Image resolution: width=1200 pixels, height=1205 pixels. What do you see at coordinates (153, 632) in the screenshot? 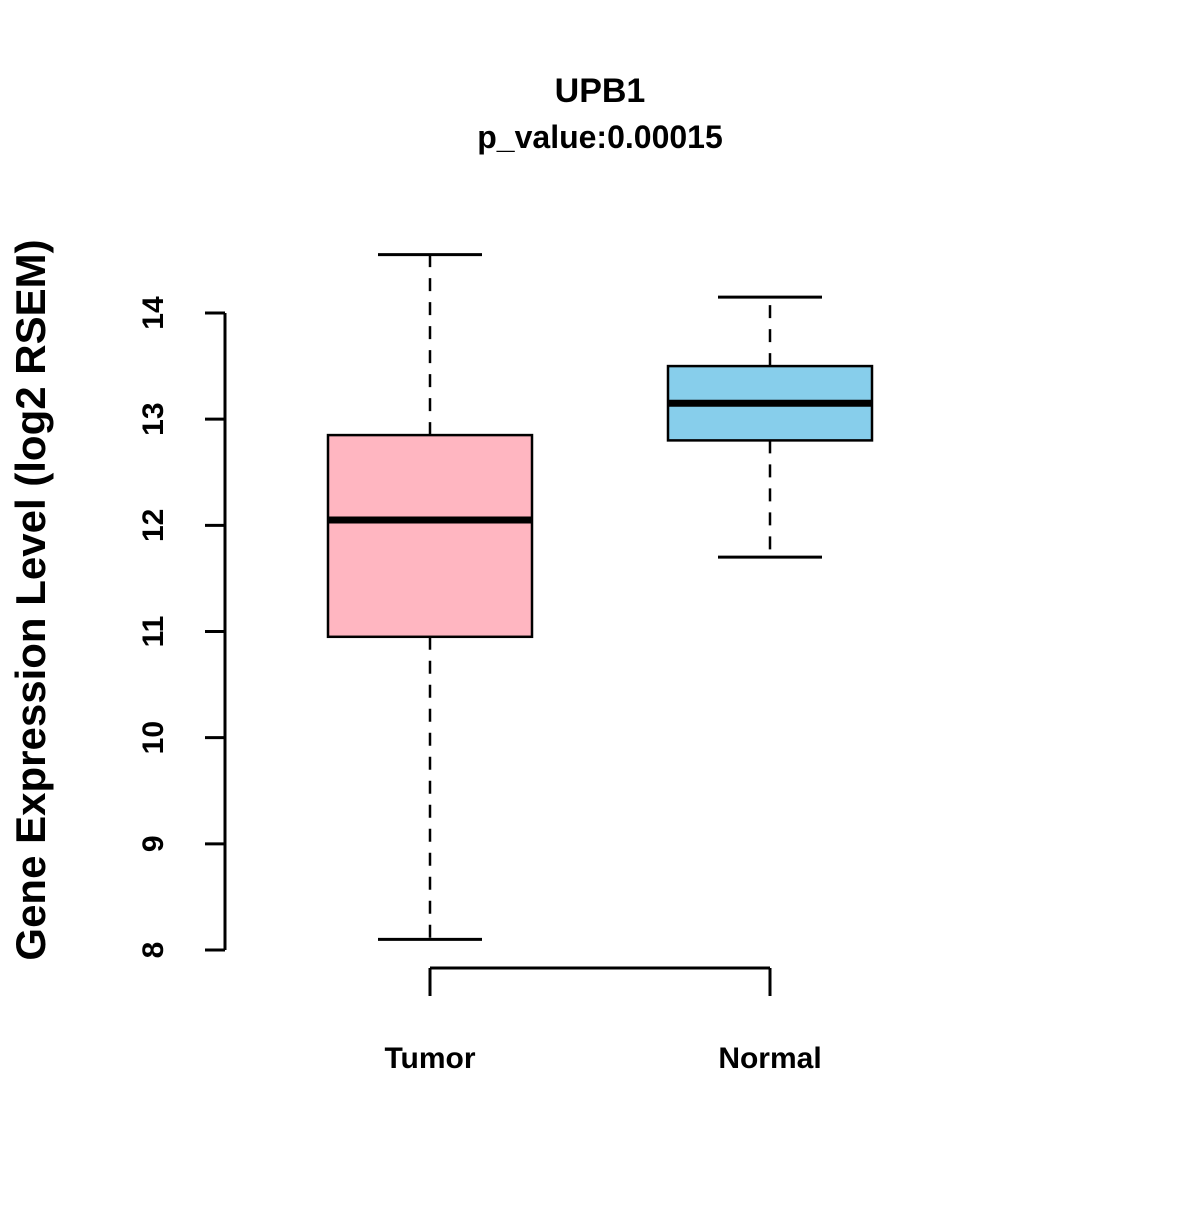
I see `y-axis-tick-label: 11` at bounding box center [153, 632].